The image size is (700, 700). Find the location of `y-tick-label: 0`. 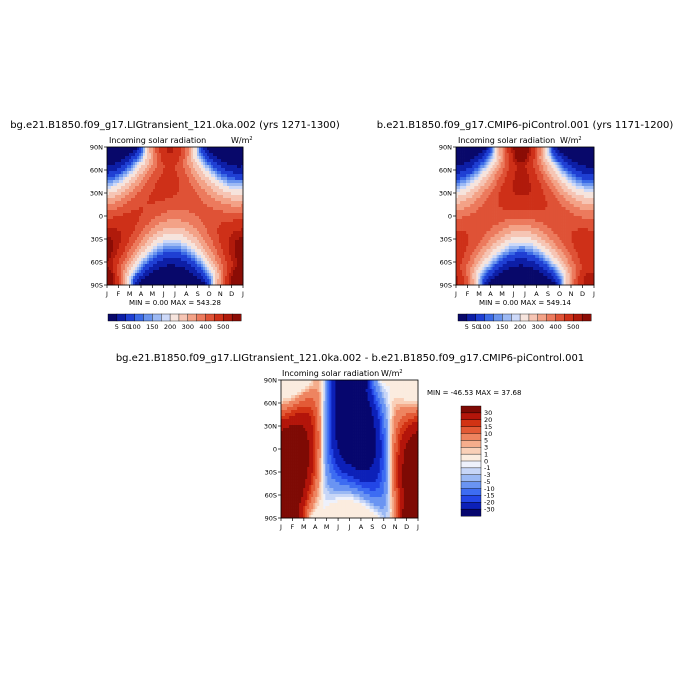

y-tick-label: 0 is located at coordinates (101, 217).